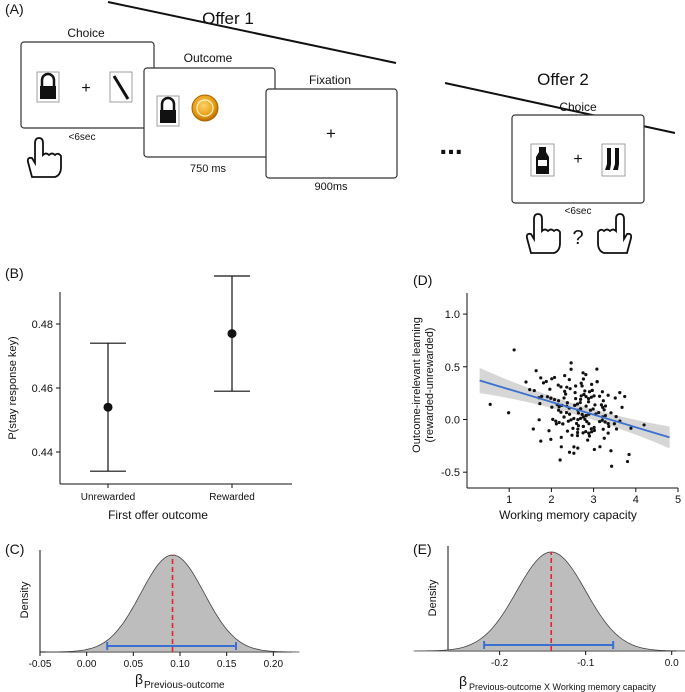  I want to click on fixation-card, so click(331, 133).